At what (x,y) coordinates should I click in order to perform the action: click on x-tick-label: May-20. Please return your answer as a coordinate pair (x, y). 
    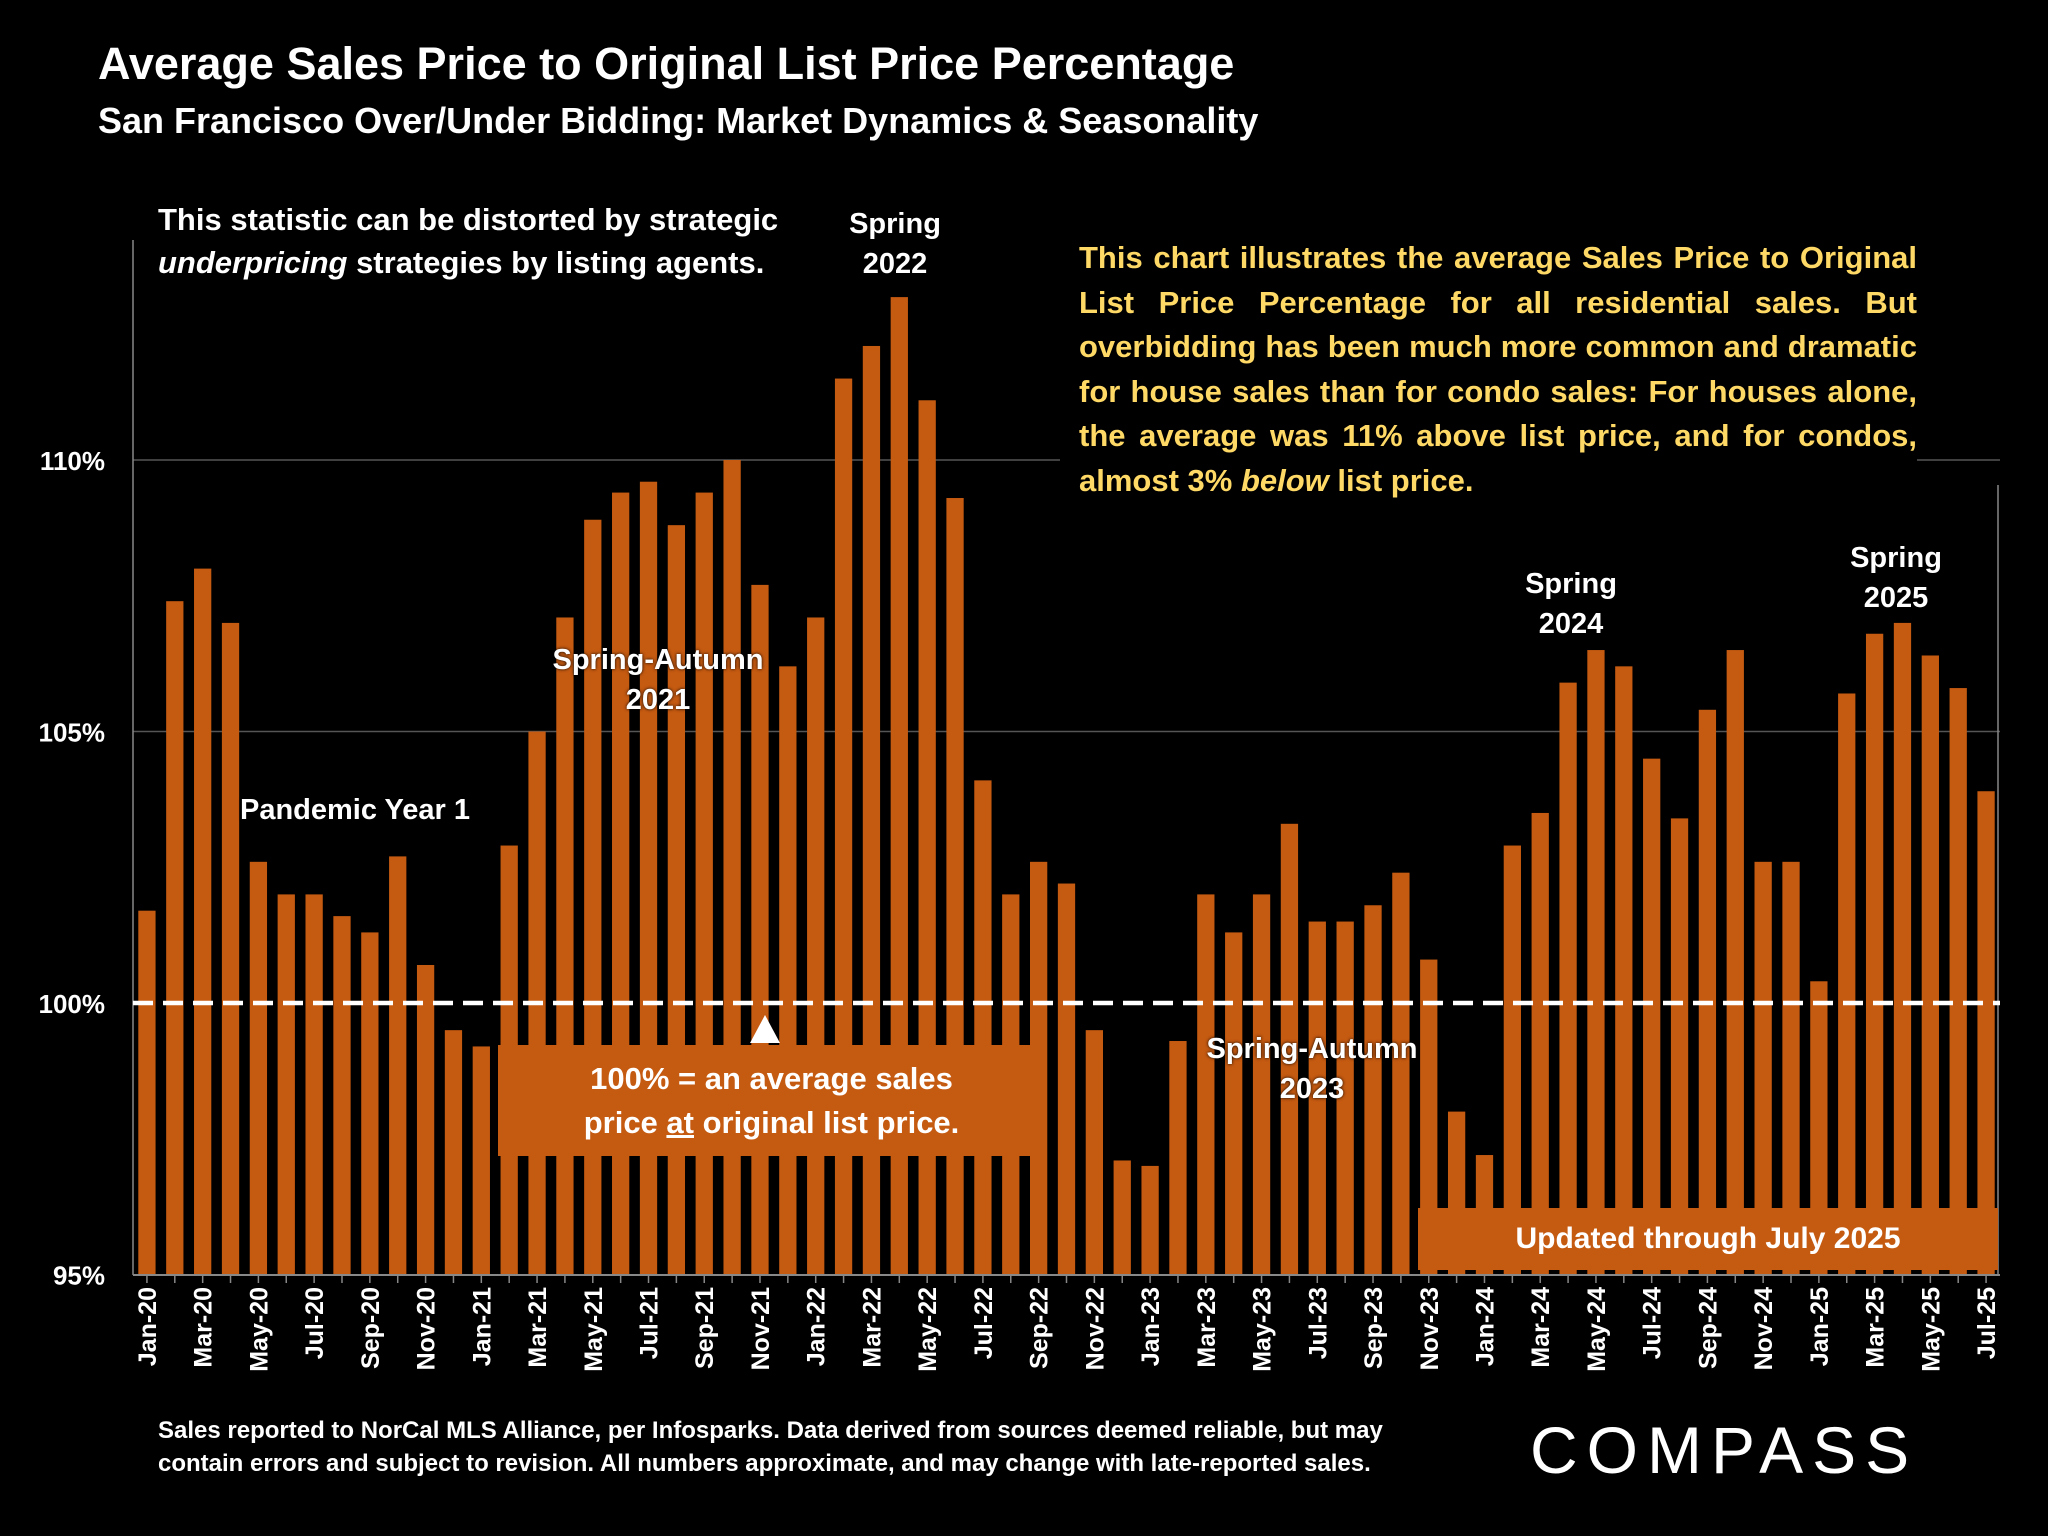
    Looking at the image, I should click on (259, 1329).